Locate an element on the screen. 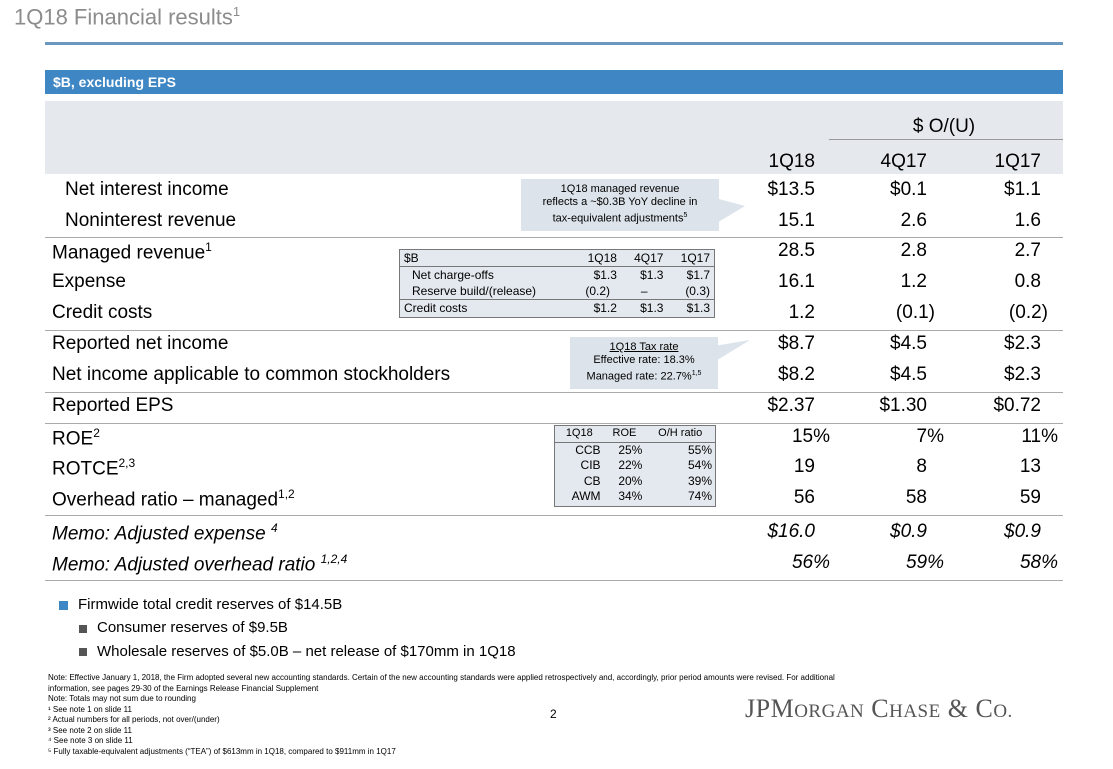  cell-value: 1.2 is located at coordinates (913, 281).